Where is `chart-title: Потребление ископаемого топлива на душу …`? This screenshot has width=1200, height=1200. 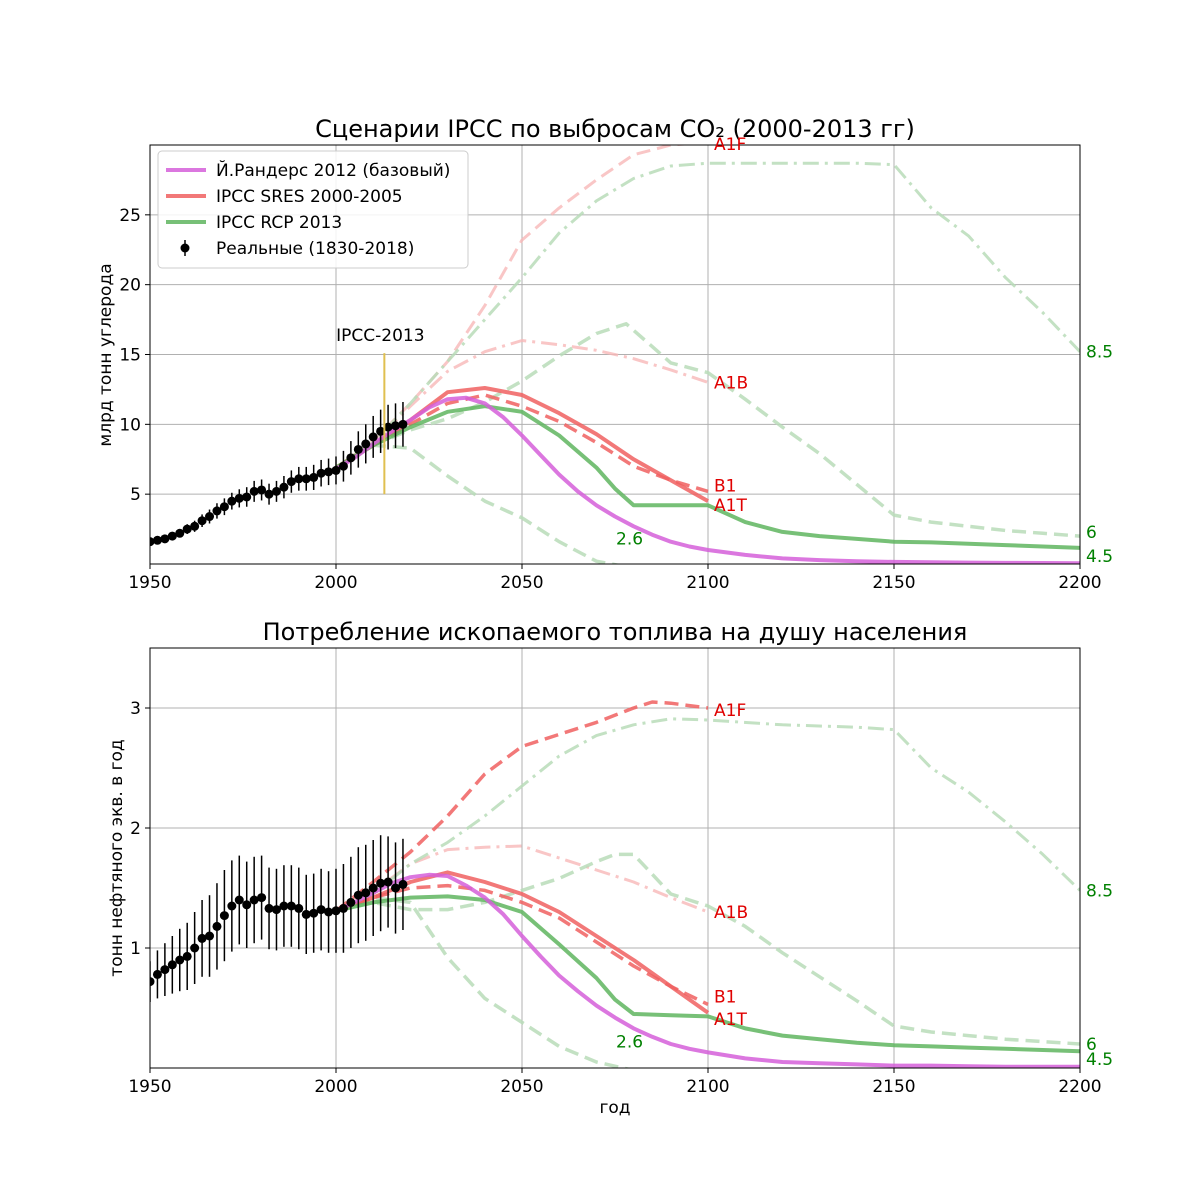
chart-title: Потребление ископаемого топлива на душу … is located at coordinates (615, 632).